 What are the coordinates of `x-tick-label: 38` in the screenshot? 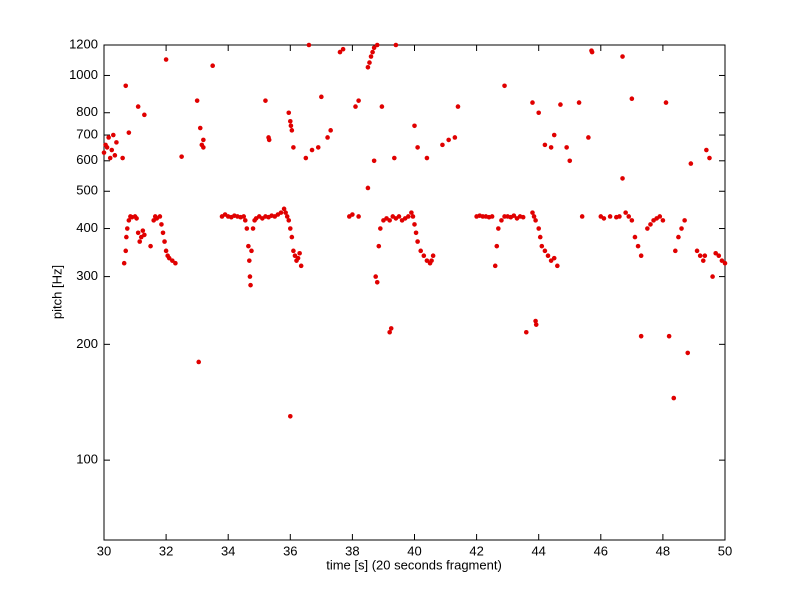 It's located at (352, 550).